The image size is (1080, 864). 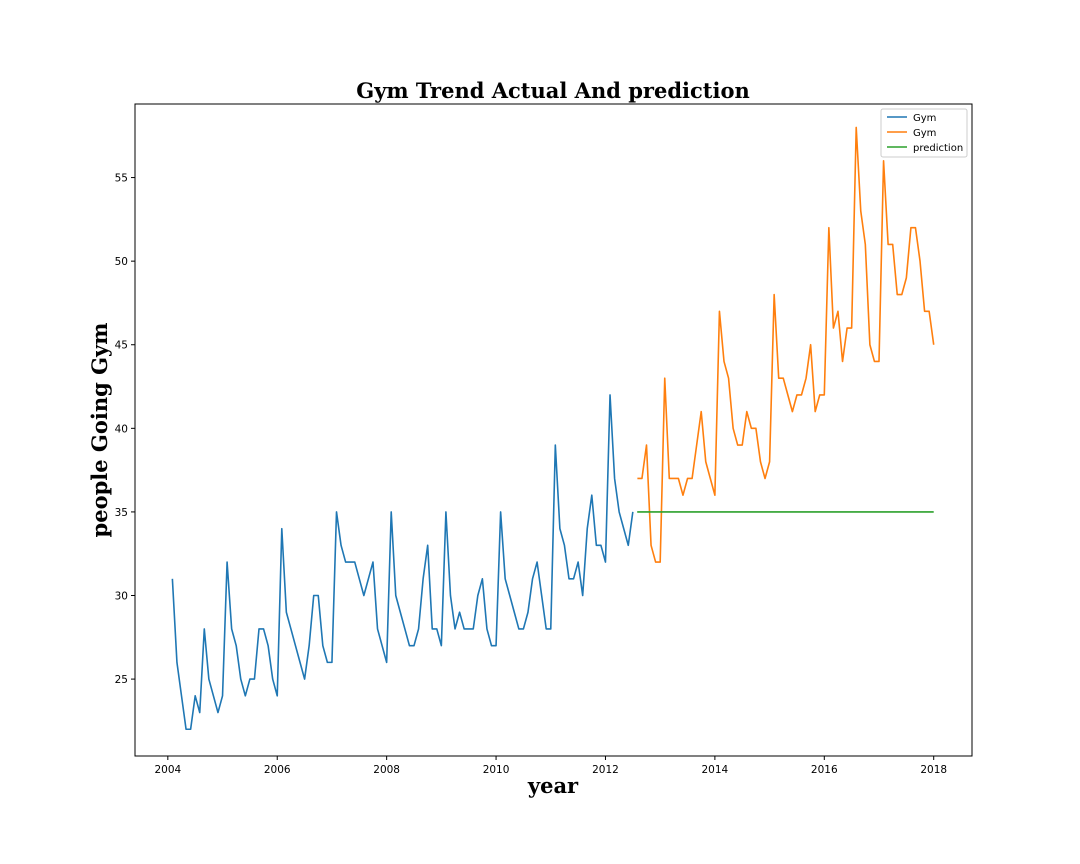 I want to click on y-tick-label: 50, so click(x=121, y=262).